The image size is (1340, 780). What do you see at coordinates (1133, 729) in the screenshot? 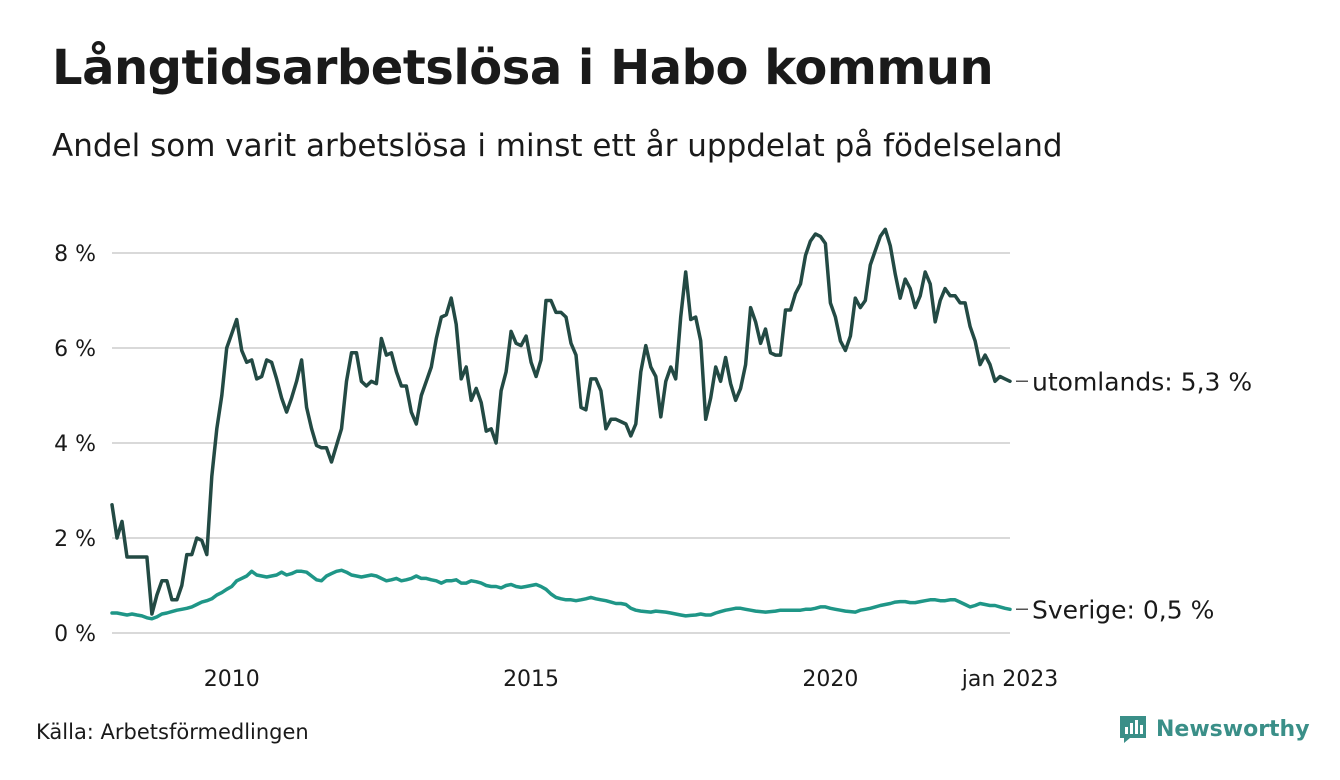
I see `newsworthy-logo-icon` at bounding box center [1133, 729].